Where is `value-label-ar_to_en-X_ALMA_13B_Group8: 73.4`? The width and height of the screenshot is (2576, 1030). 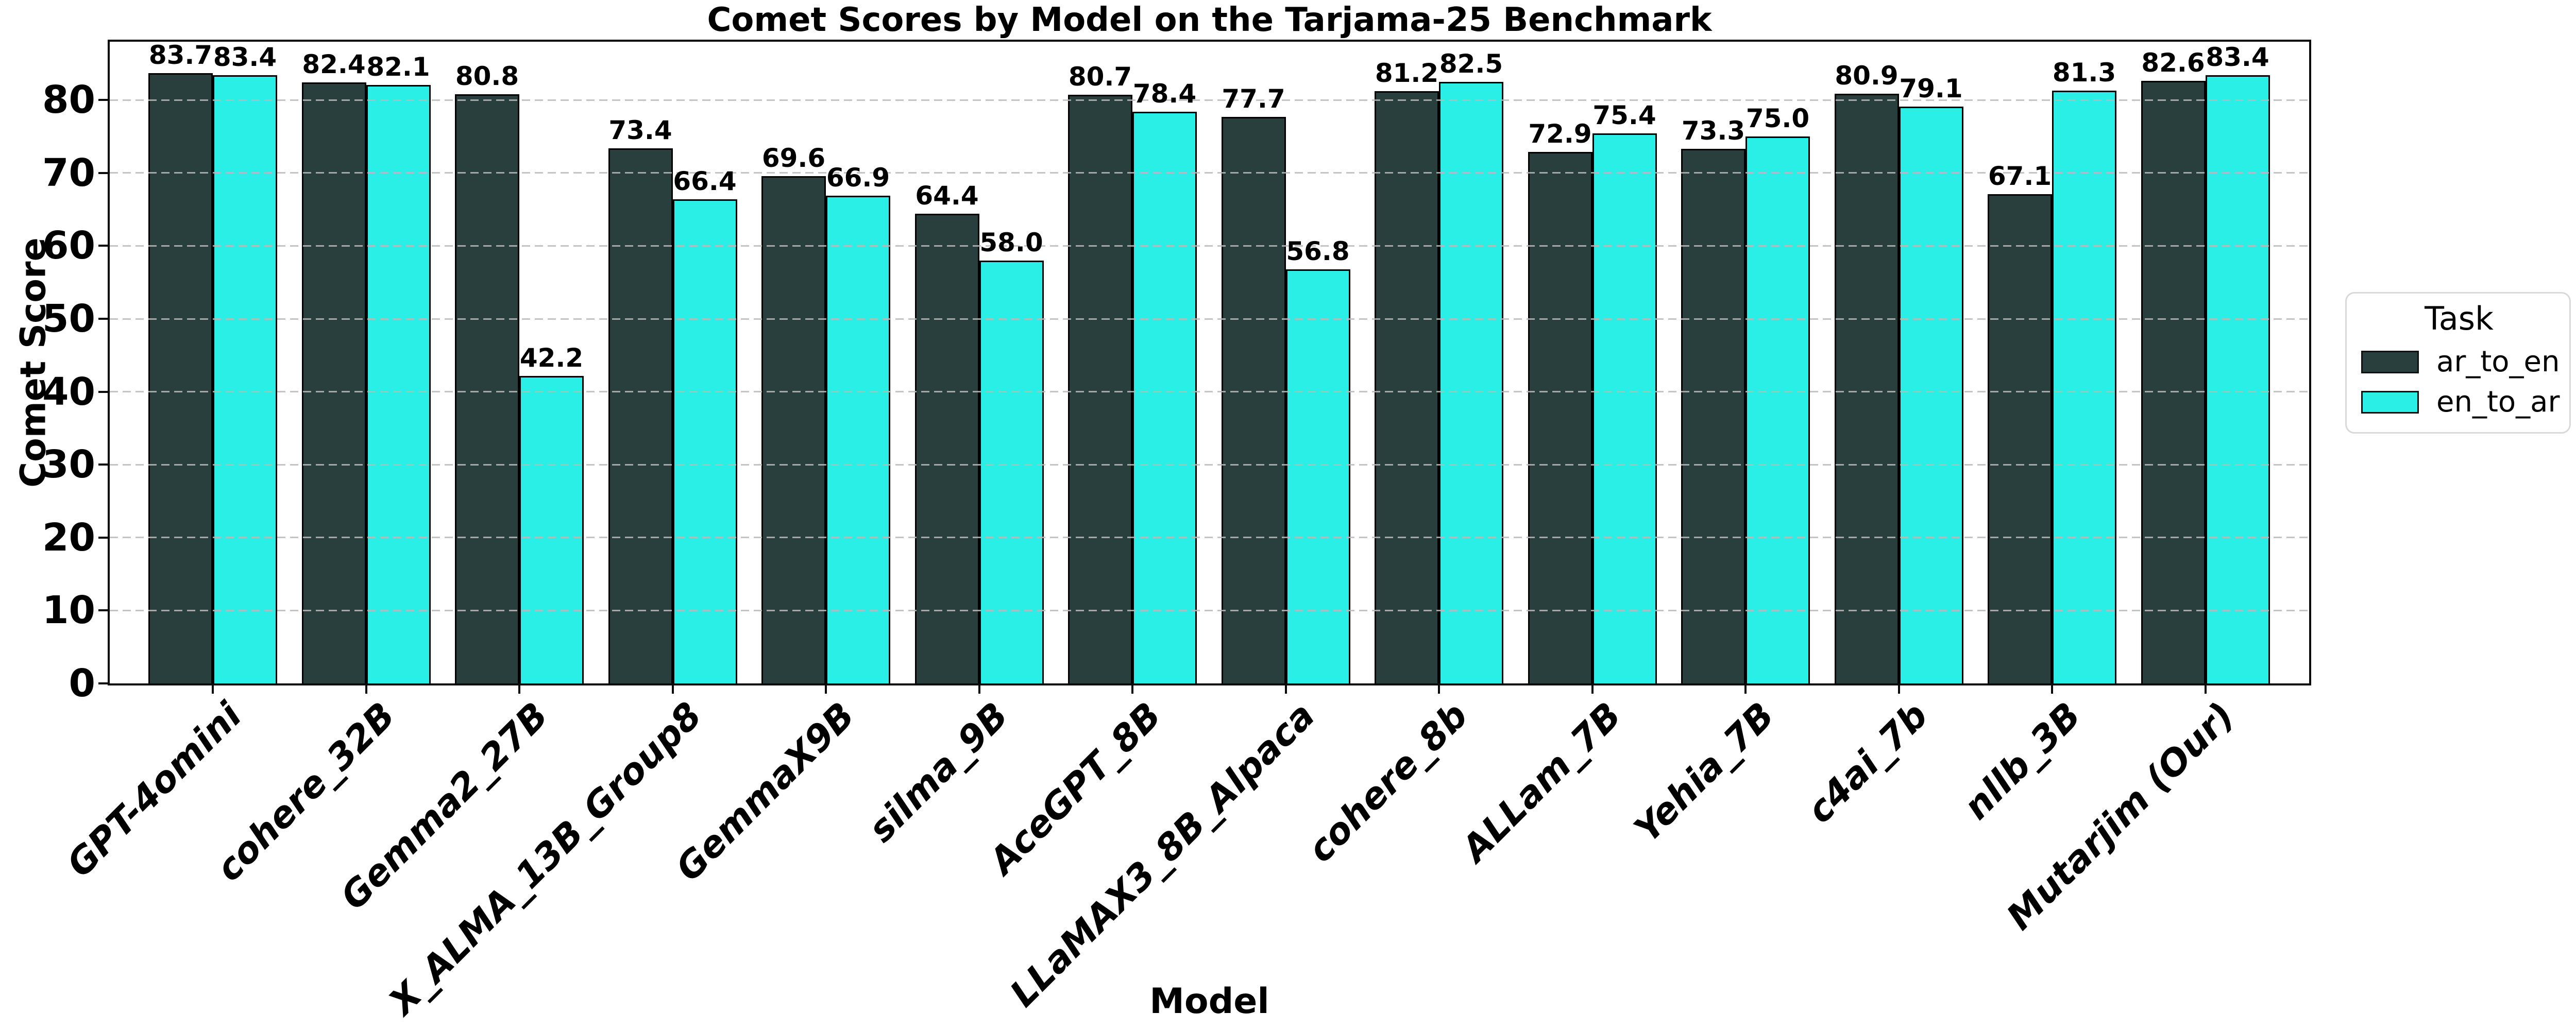 value-label-ar_to_en-X_ALMA_13B_Group8: 73.4 is located at coordinates (640, 130).